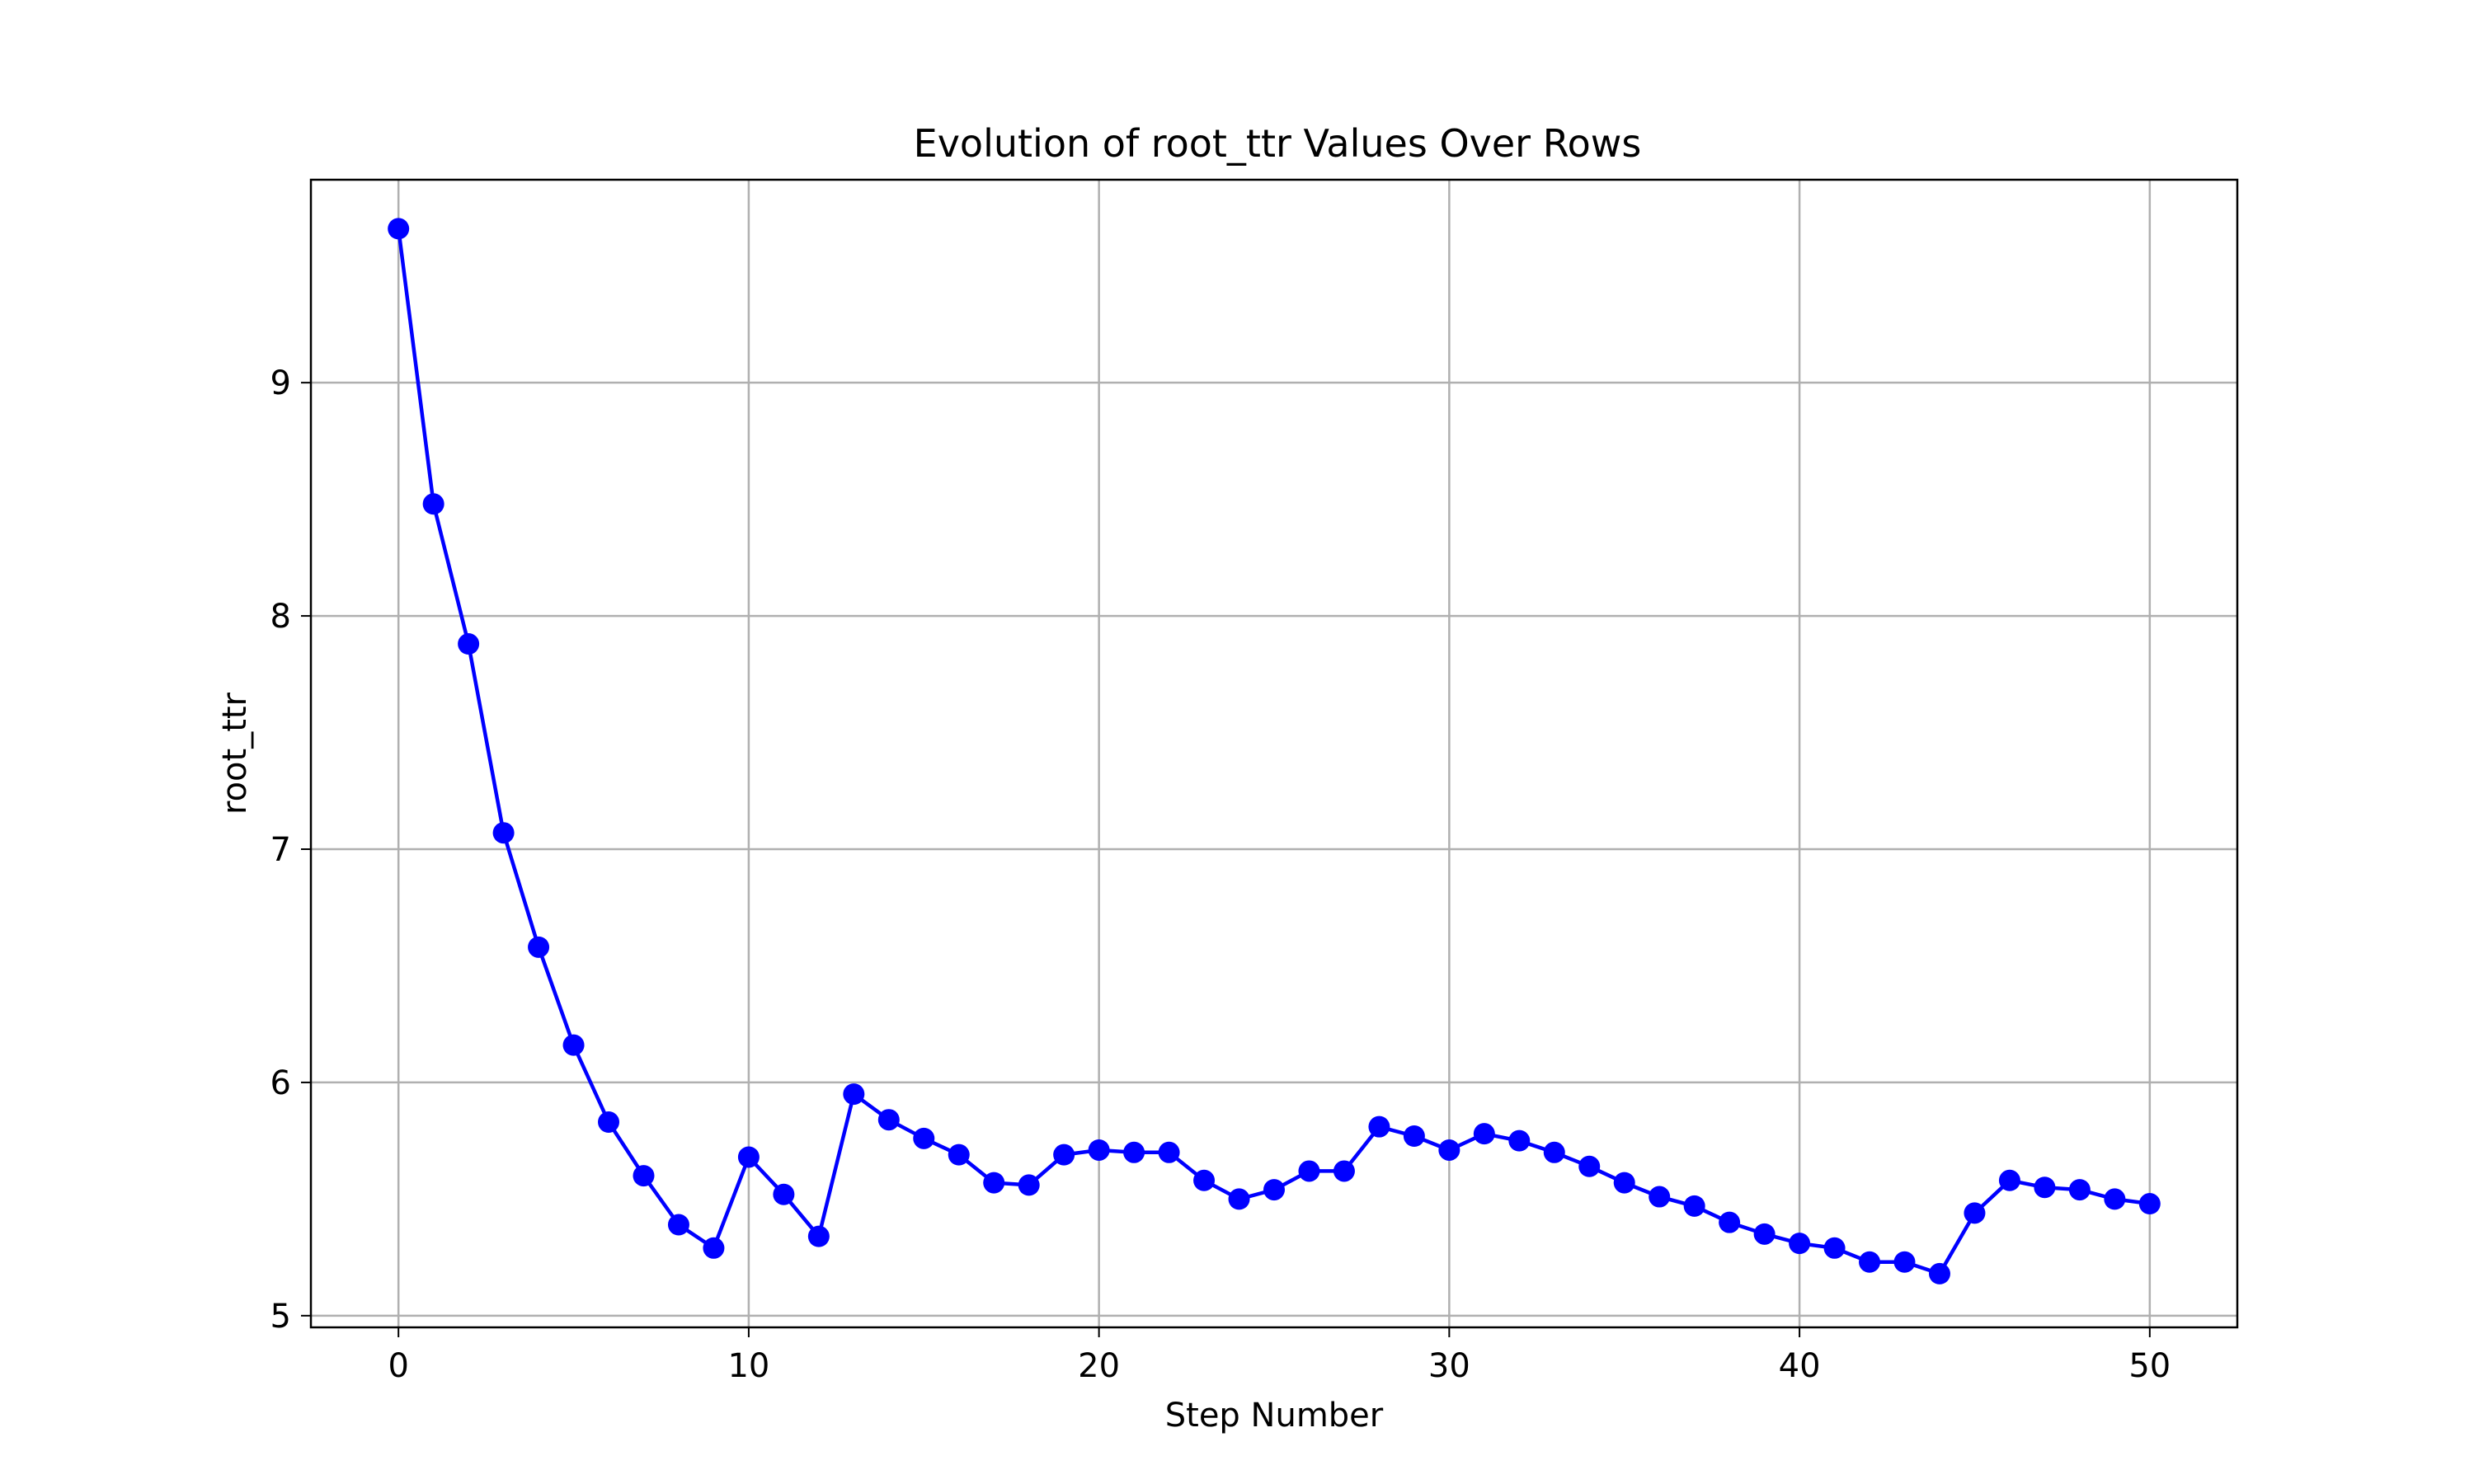  Describe the element at coordinates (748, 1366) in the screenshot. I see `x-tick-label: 10` at that location.